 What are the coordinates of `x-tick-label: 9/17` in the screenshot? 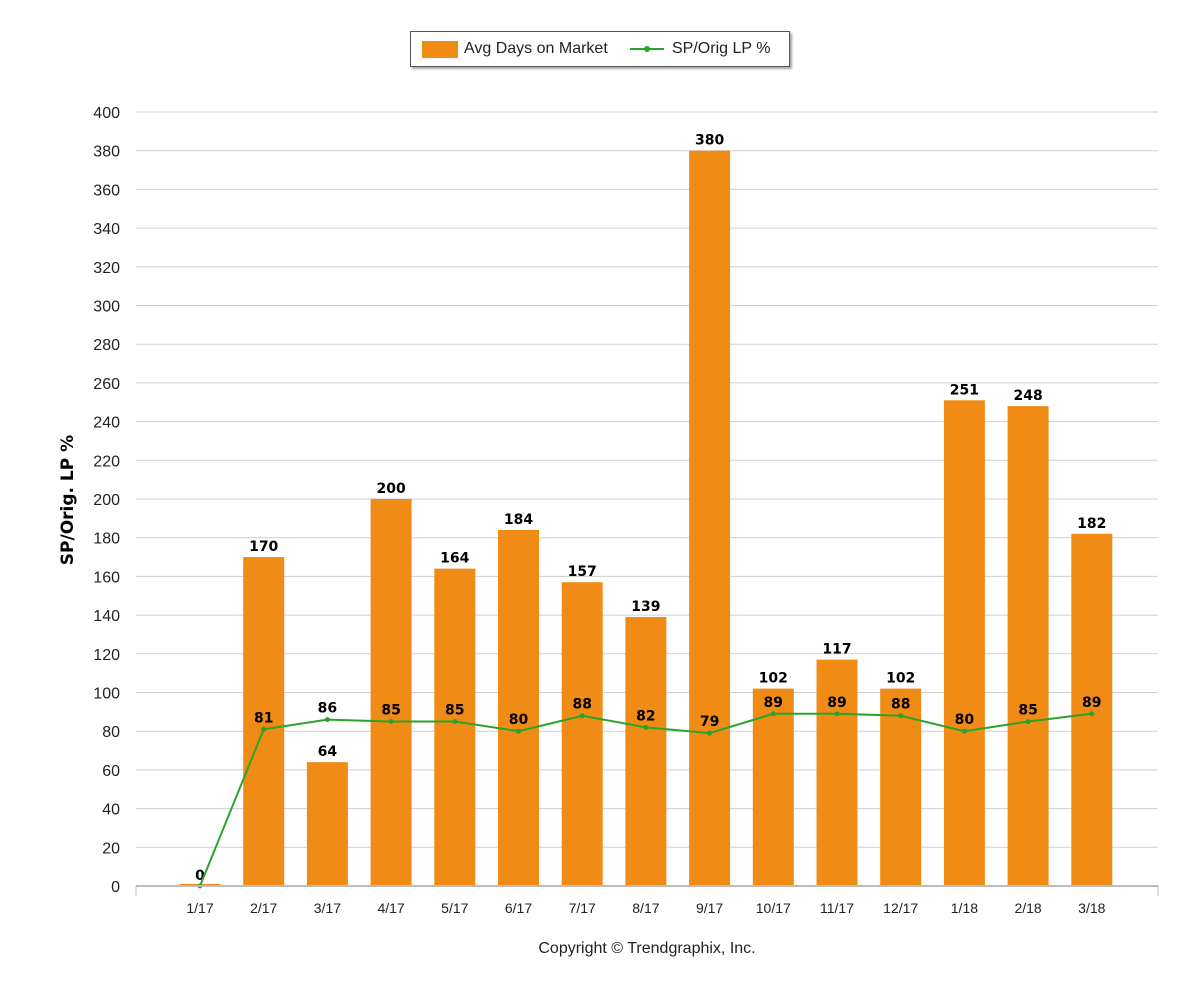 It's located at (709, 908).